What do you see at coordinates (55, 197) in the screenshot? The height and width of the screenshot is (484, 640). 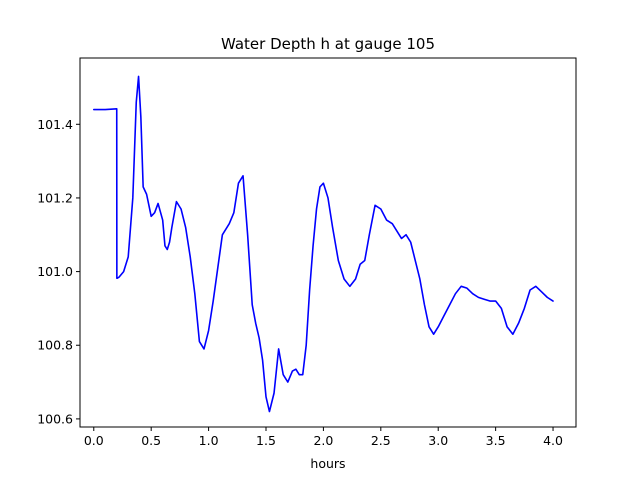 I see `y-tick-label: 101.2` at bounding box center [55, 197].